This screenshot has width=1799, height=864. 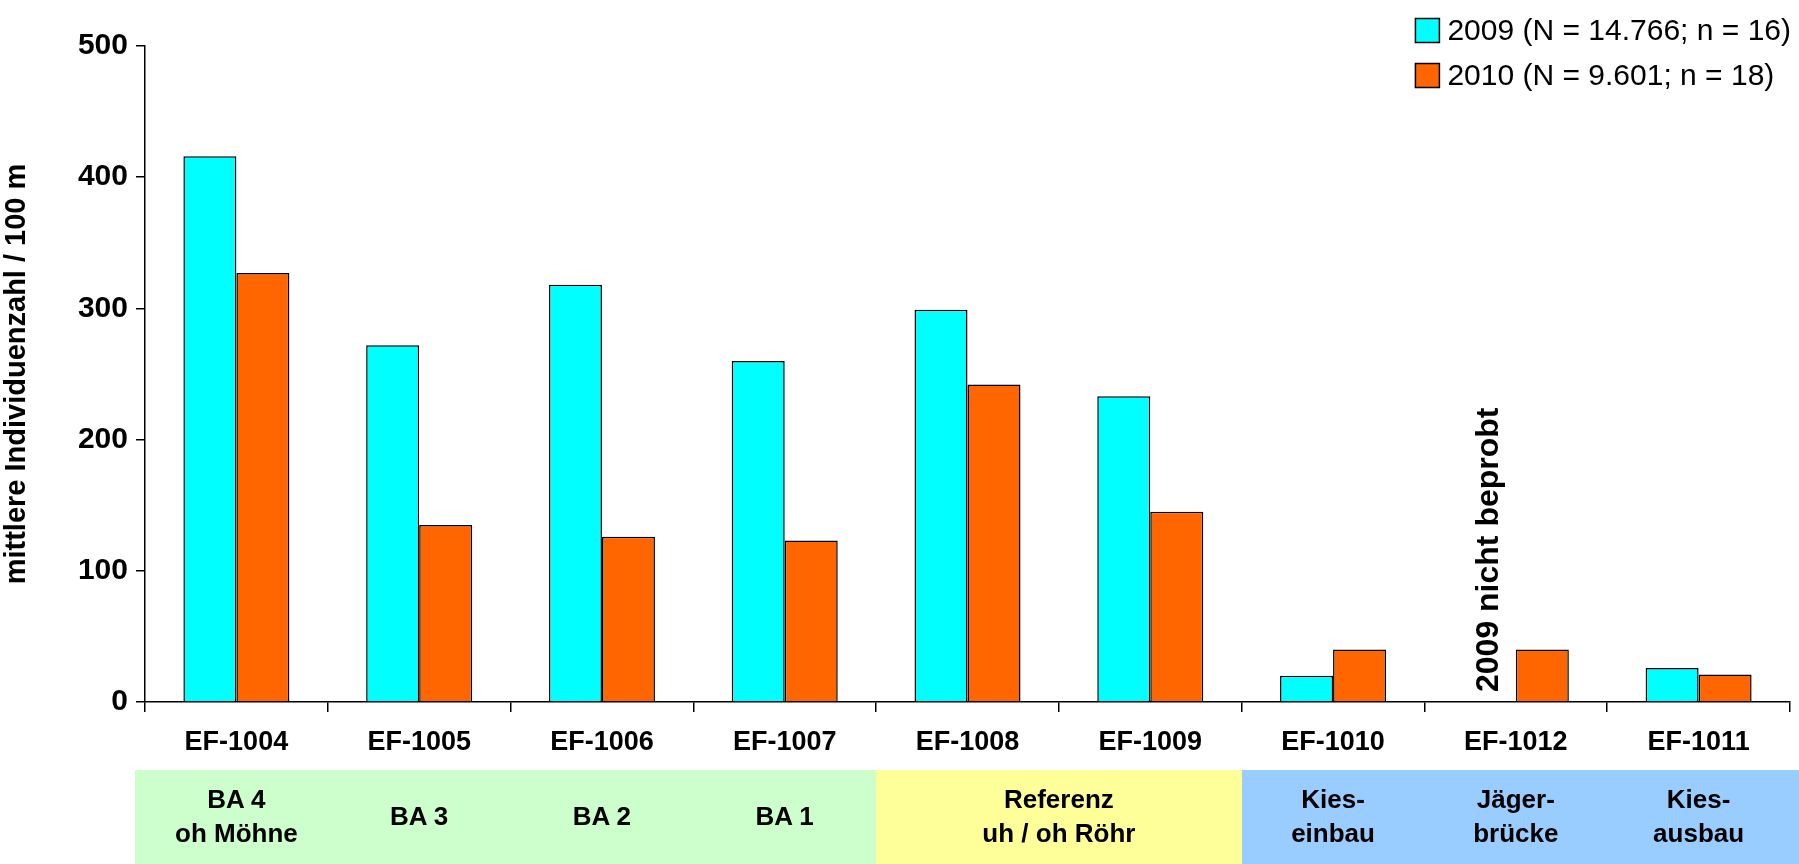 I want to click on y-tick-label: 300, so click(x=102, y=306).